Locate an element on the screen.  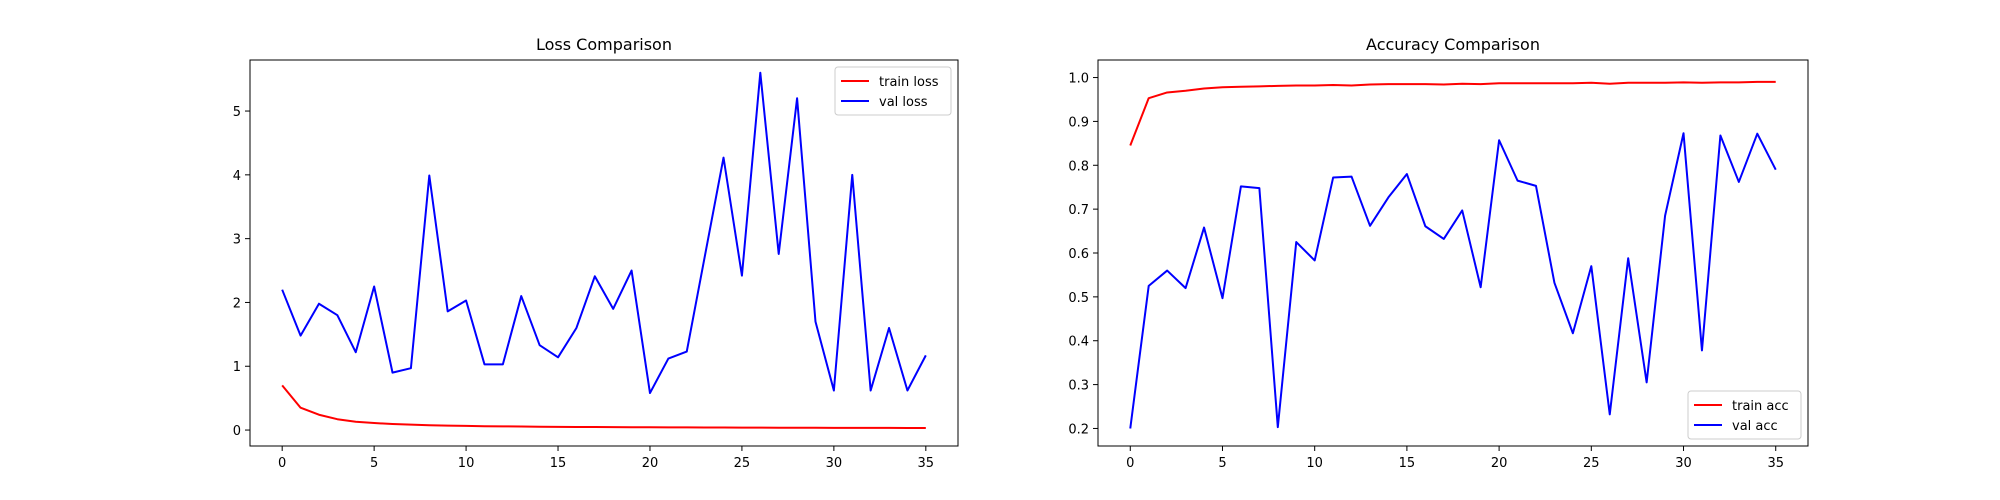
chart2-legend-label-1: train acc is located at coordinates (1760, 406).